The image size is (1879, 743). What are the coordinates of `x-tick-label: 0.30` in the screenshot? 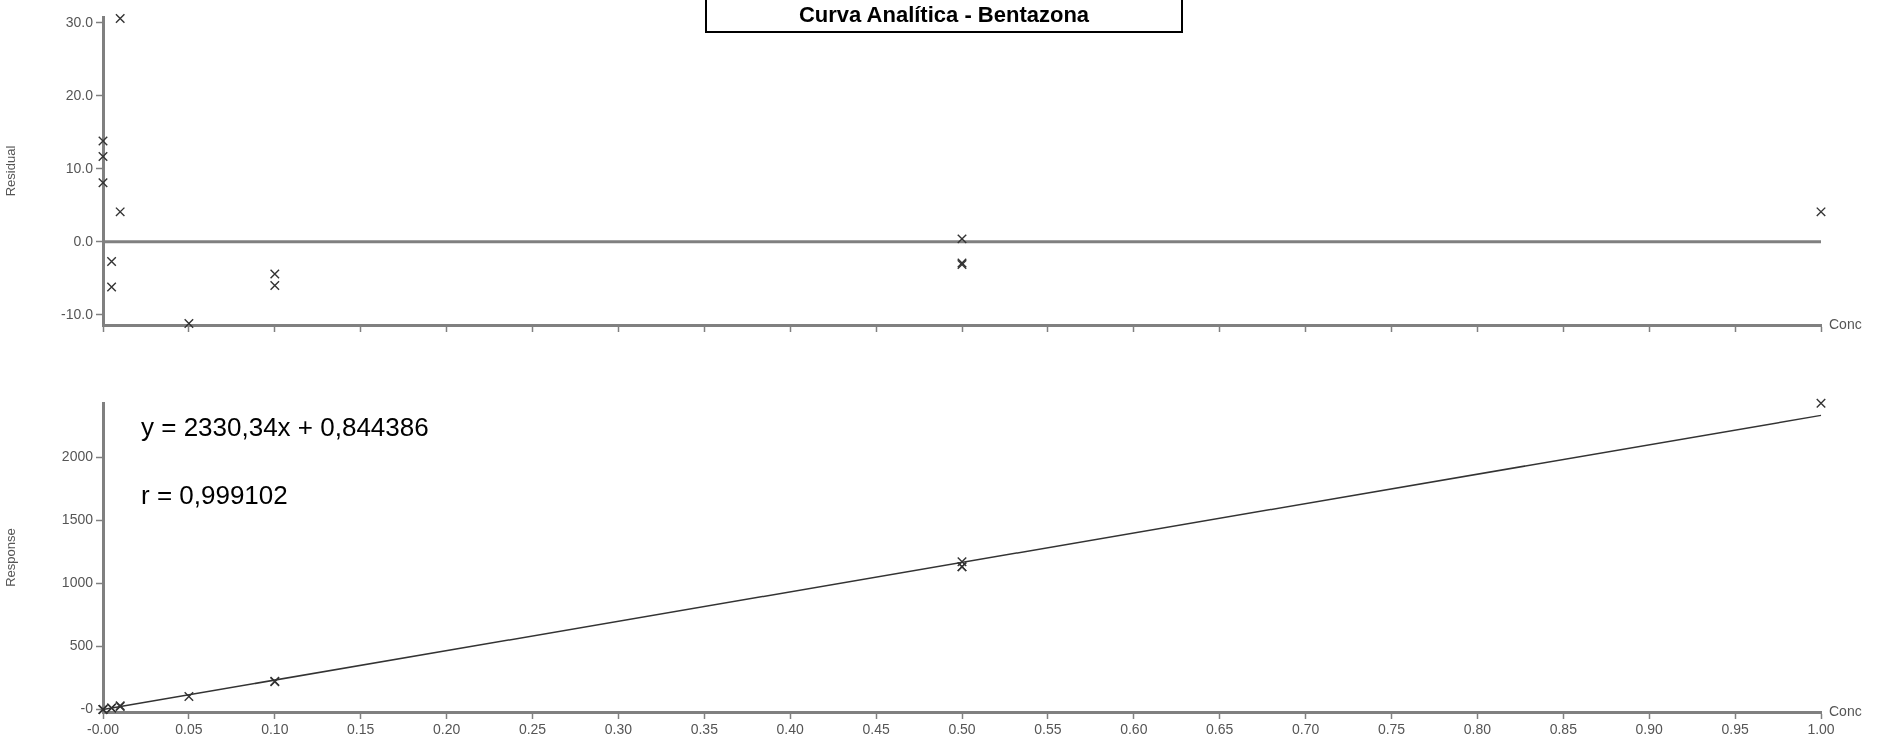 It's located at (618, 729).